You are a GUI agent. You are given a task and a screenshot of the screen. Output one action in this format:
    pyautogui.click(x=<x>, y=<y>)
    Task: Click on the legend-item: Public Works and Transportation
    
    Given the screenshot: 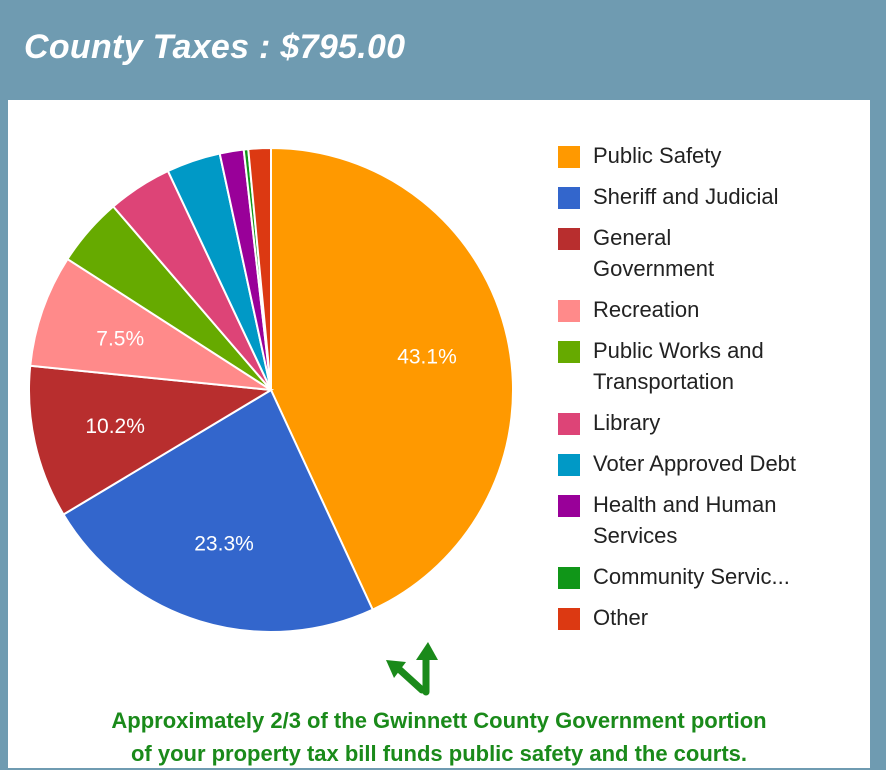 What is the action you would take?
    pyautogui.click(x=708, y=367)
    